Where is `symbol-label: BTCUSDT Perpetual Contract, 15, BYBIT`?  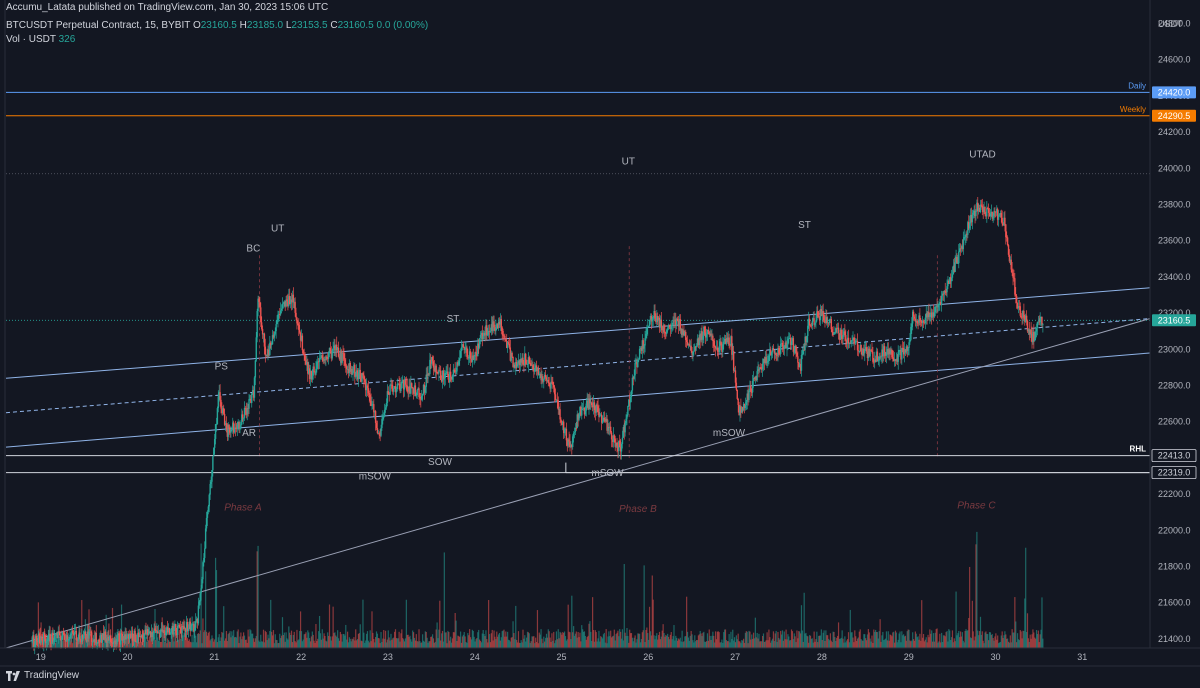
symbol-label: BTCUSDT Perpetual Contract, 15, BYBIT is located at coordinates (98, 25).